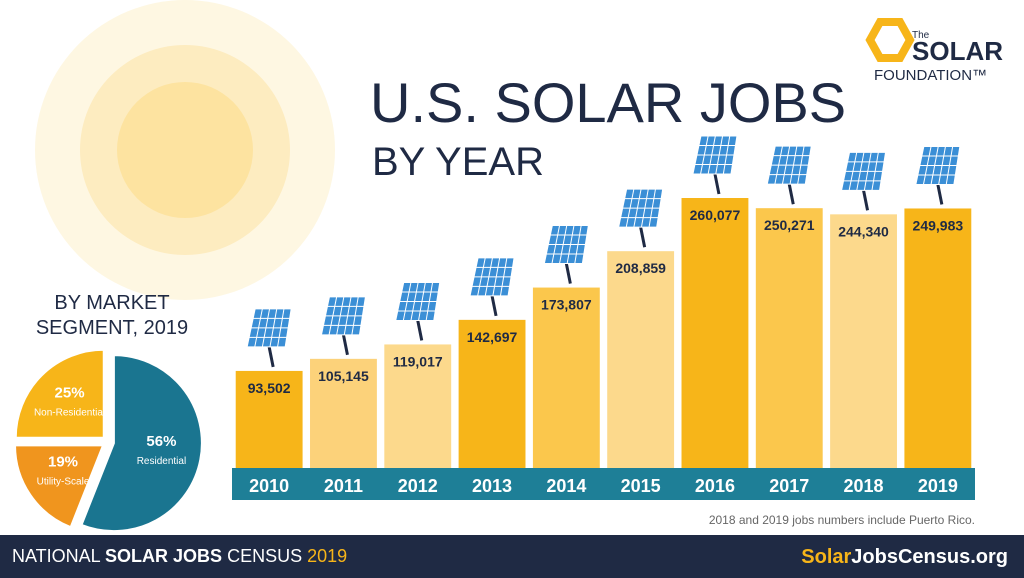  I want to click on slice-value-label: 19%, so click(63, 462).